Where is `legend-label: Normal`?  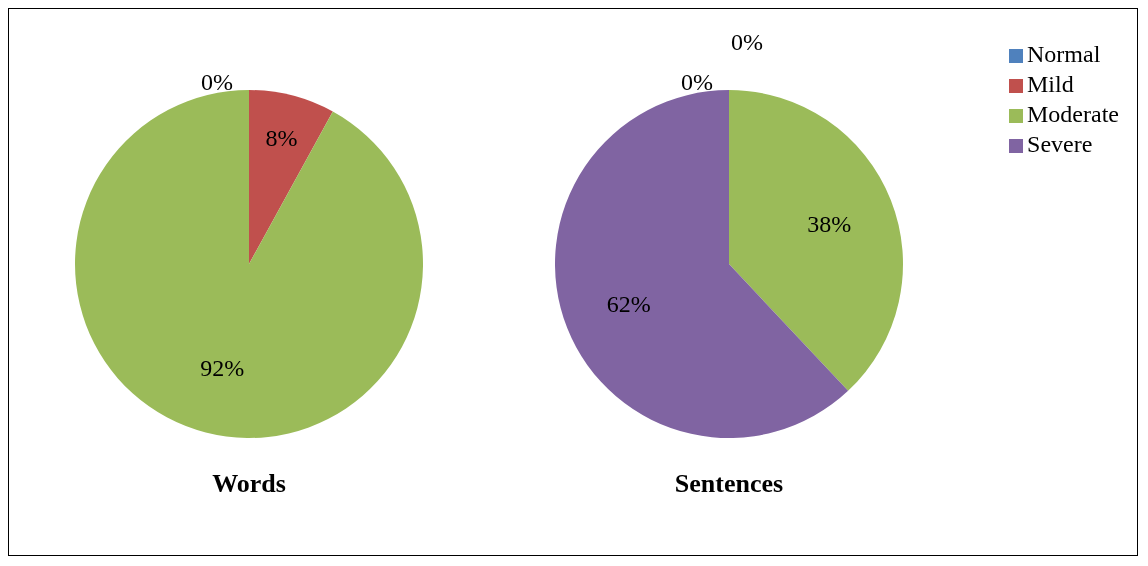 legend-label: Normal is located at coordinates (1064, 54).